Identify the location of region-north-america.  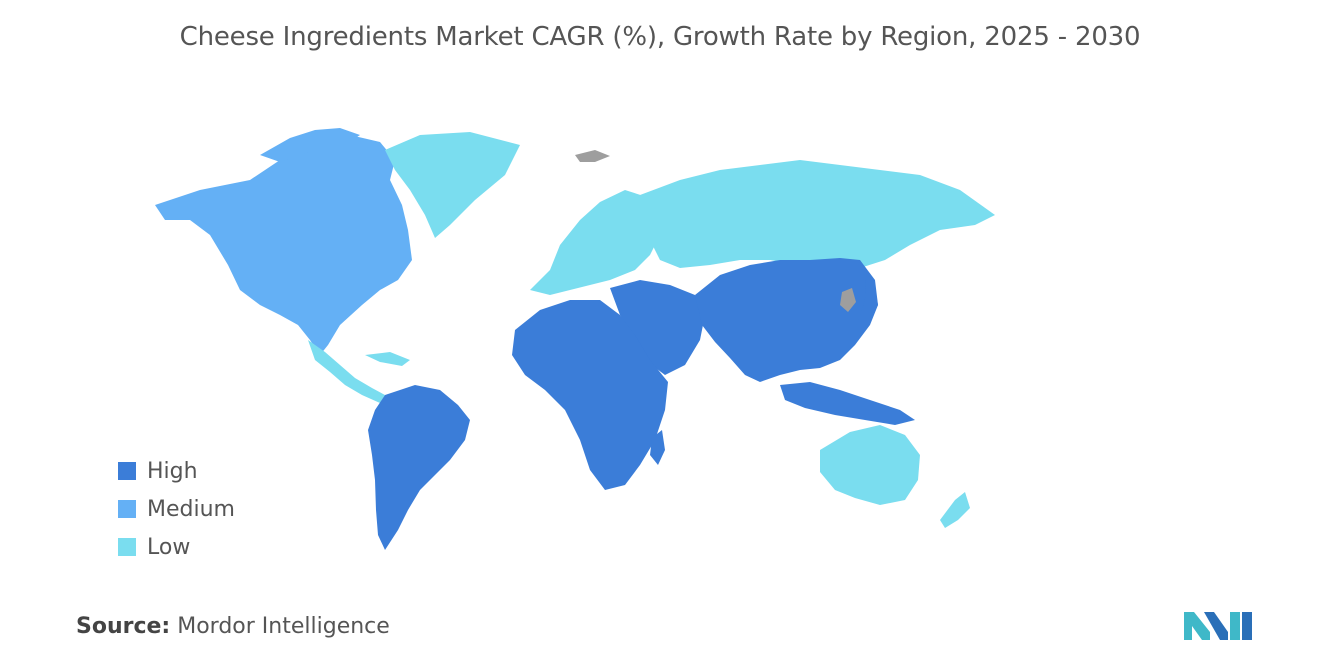
(283, 245).